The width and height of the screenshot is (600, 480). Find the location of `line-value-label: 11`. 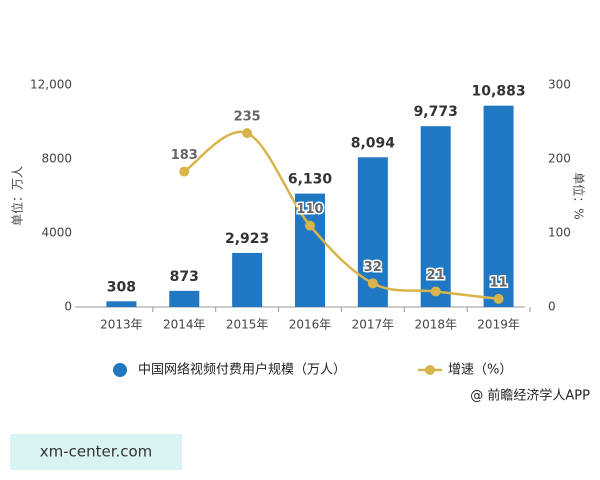

line-value-label: 11 is located at coordinates (499, 282).